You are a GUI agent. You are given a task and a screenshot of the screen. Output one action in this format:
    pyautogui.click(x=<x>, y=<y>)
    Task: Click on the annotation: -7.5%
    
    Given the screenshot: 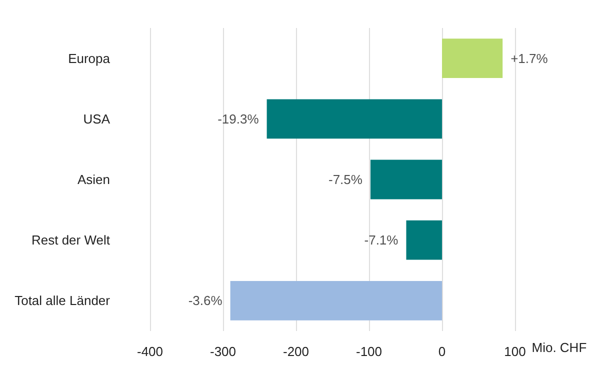 What is the action you would take?
    pyautogui.click(x=345, y=179)
    